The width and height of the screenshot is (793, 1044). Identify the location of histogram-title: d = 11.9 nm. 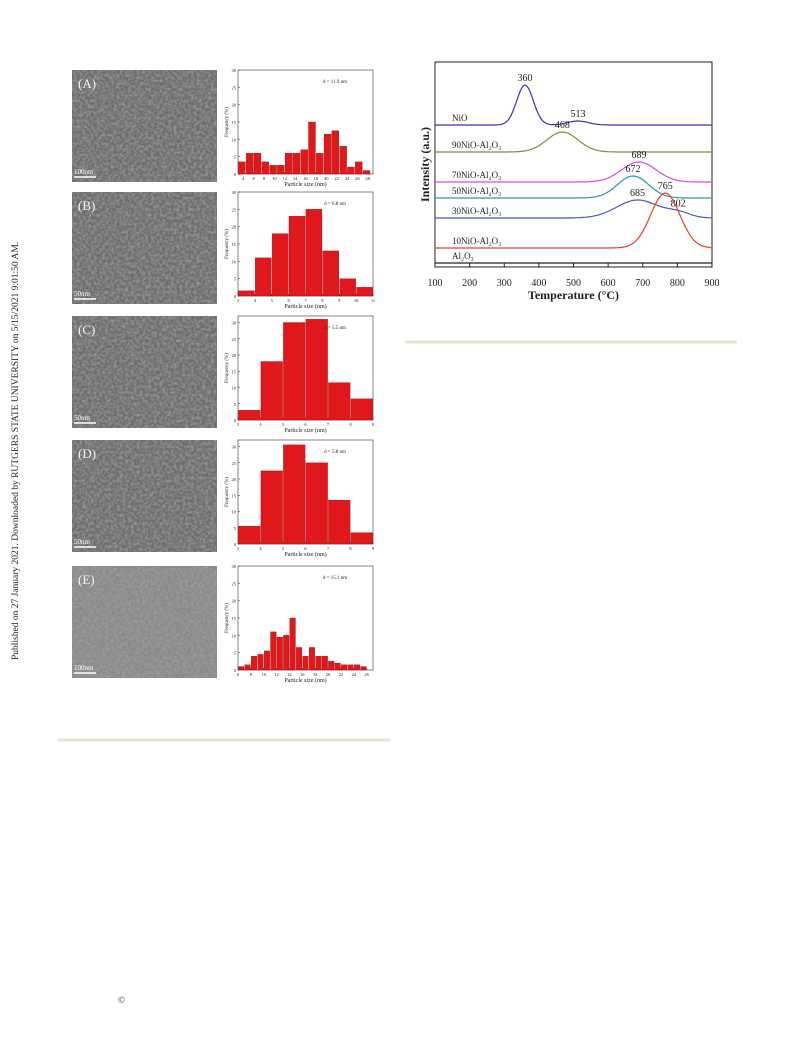
(335, 82).